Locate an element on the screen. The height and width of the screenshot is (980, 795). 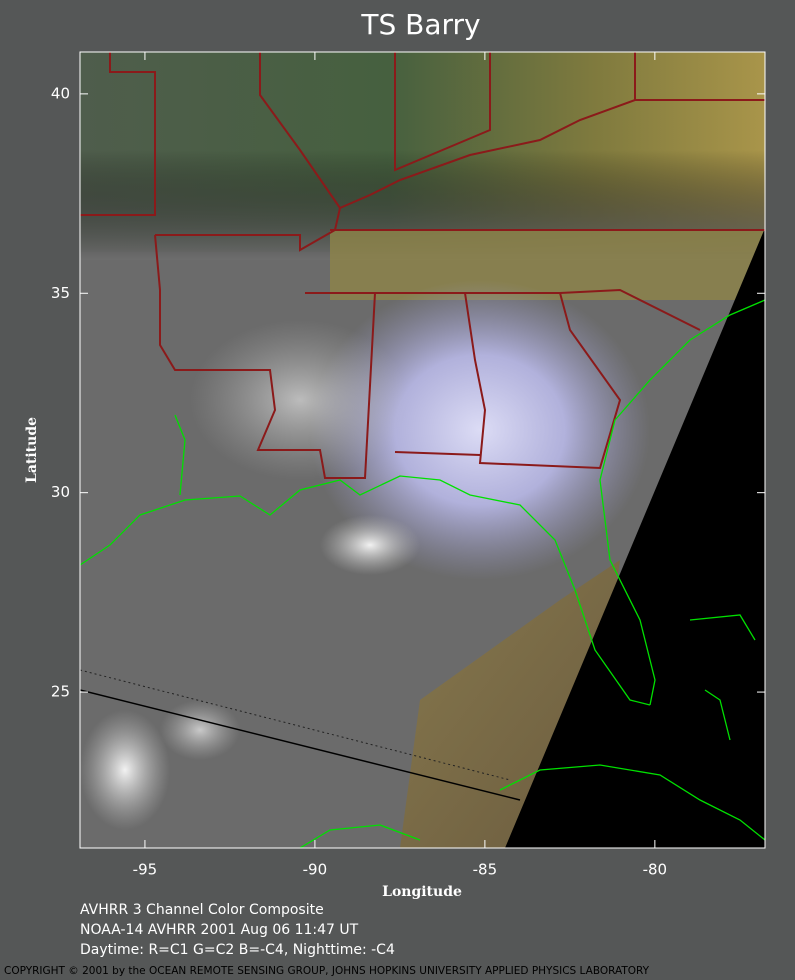
y-tick-label: 25 is located at coordinates (60, 692).